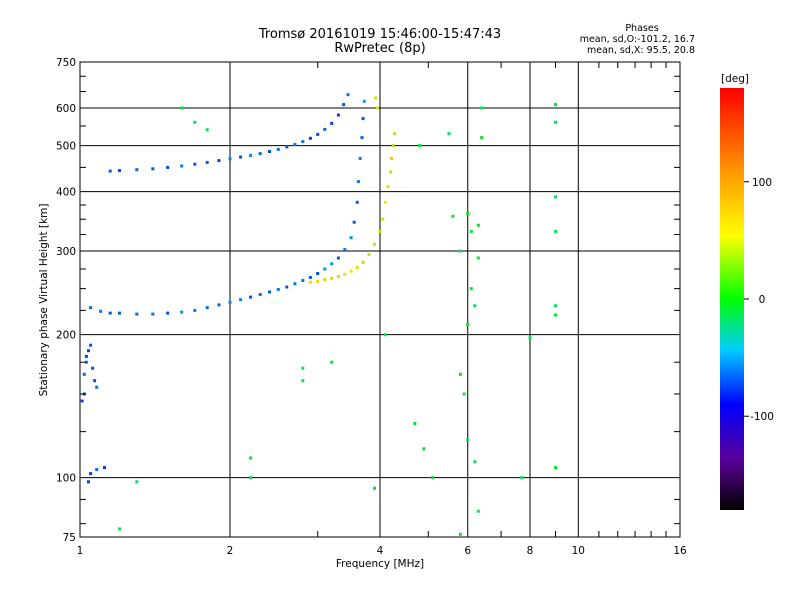  Describe the element at coordinates (379, 48) in the screenshot. I see `chart-subtitle: RwPretec (8p)` at that location.